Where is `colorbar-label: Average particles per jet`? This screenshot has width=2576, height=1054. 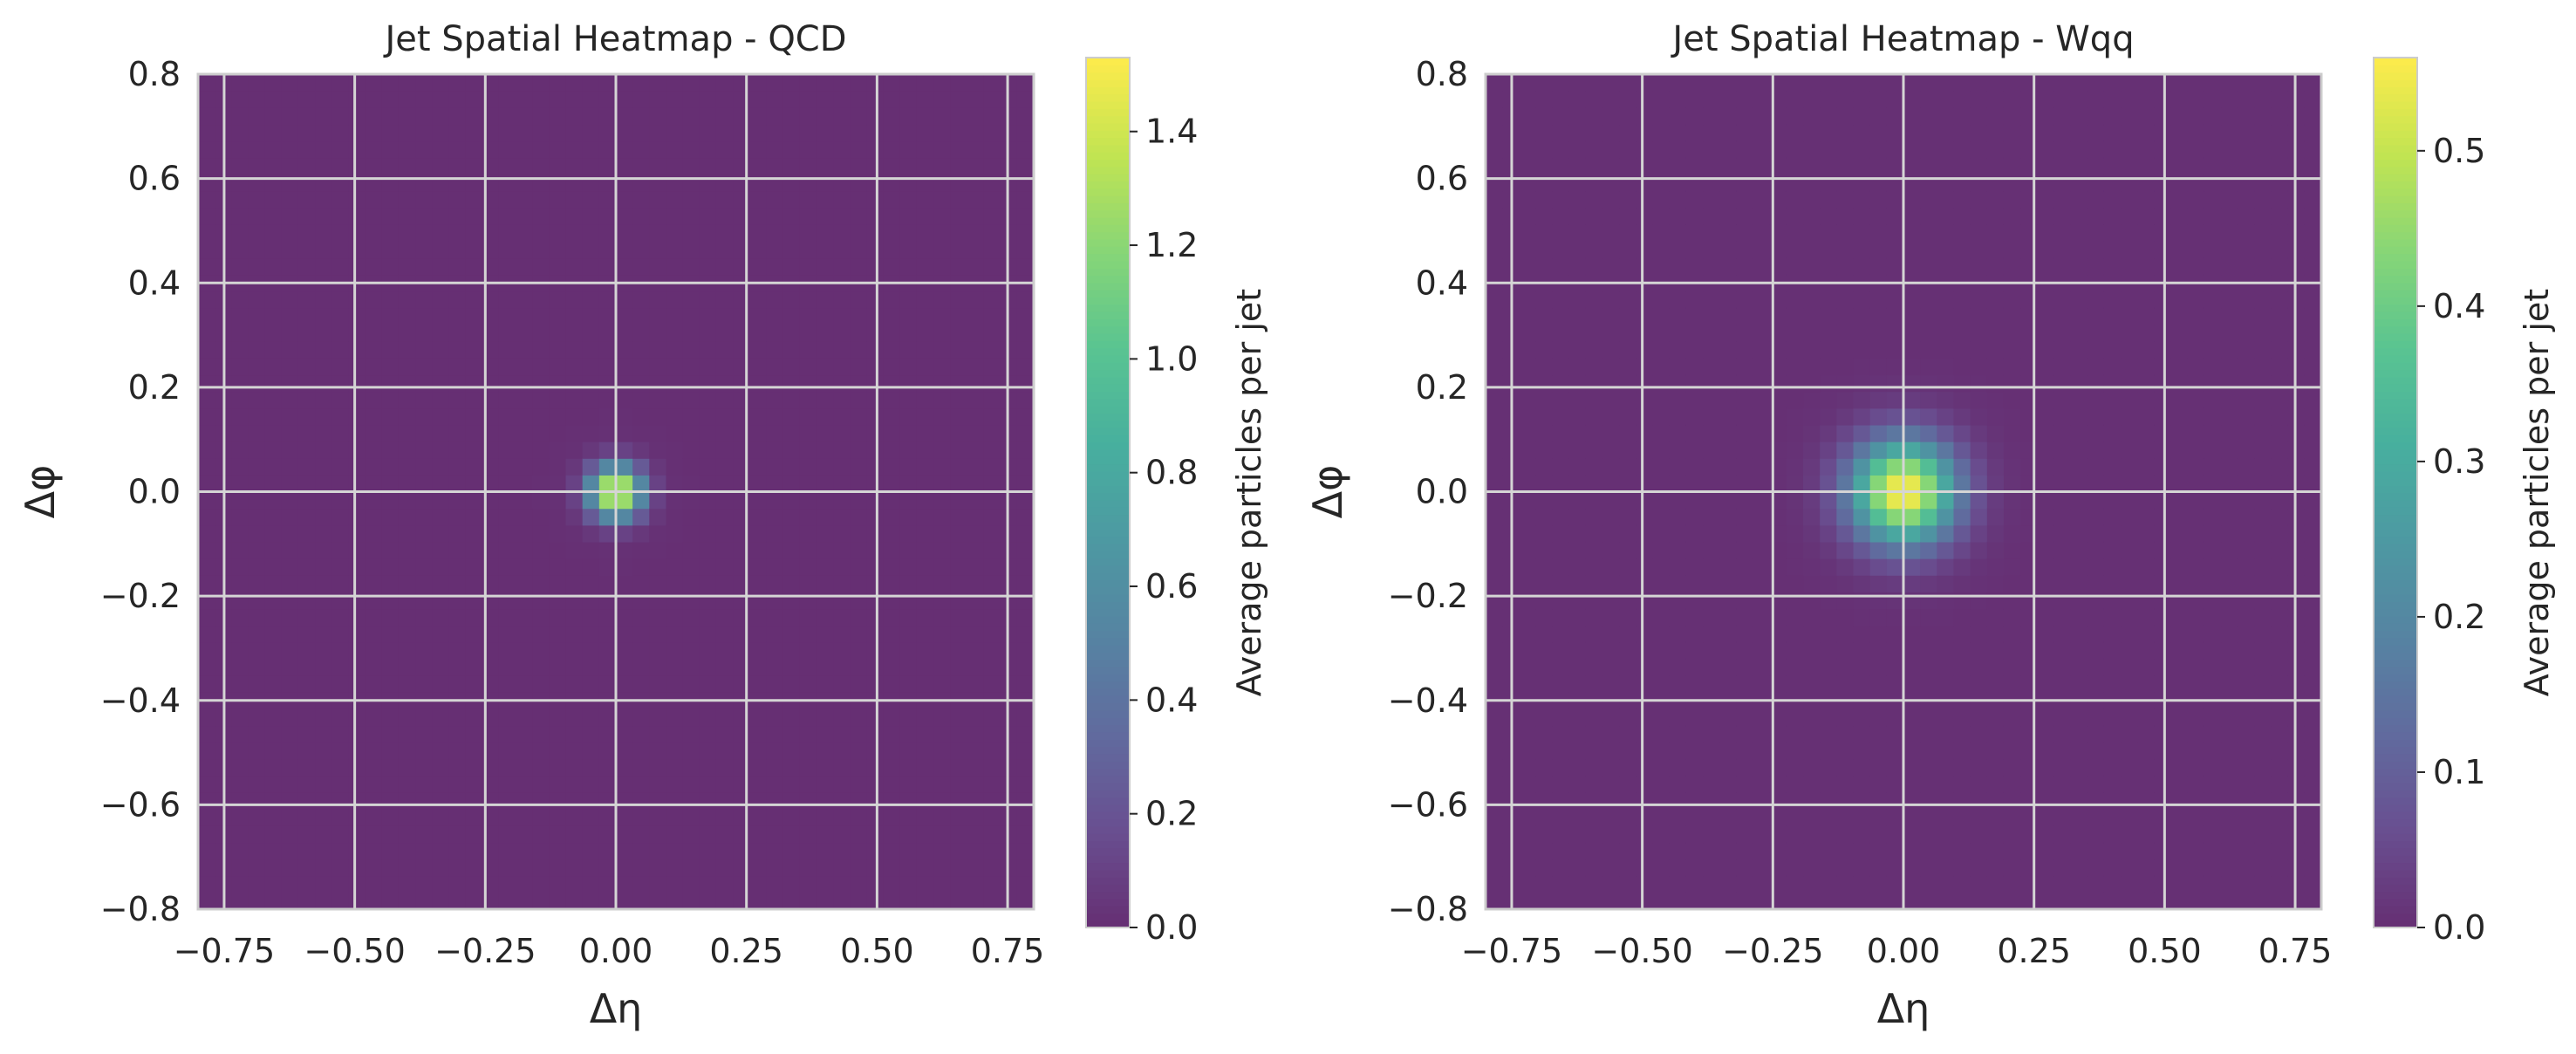
colorbar-label: Average particles per jet is located at coordinates (1249, 492).